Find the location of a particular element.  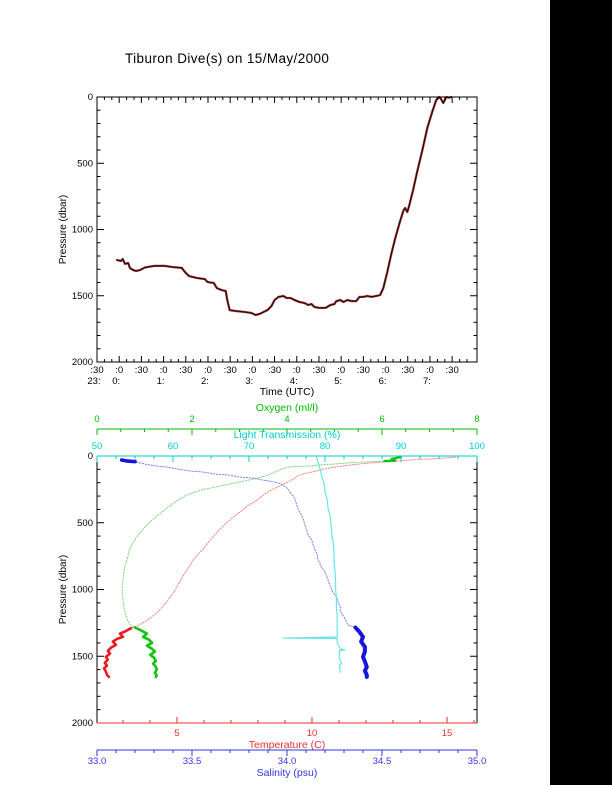

light-transmission-profile is located at coordinates (314, 564).